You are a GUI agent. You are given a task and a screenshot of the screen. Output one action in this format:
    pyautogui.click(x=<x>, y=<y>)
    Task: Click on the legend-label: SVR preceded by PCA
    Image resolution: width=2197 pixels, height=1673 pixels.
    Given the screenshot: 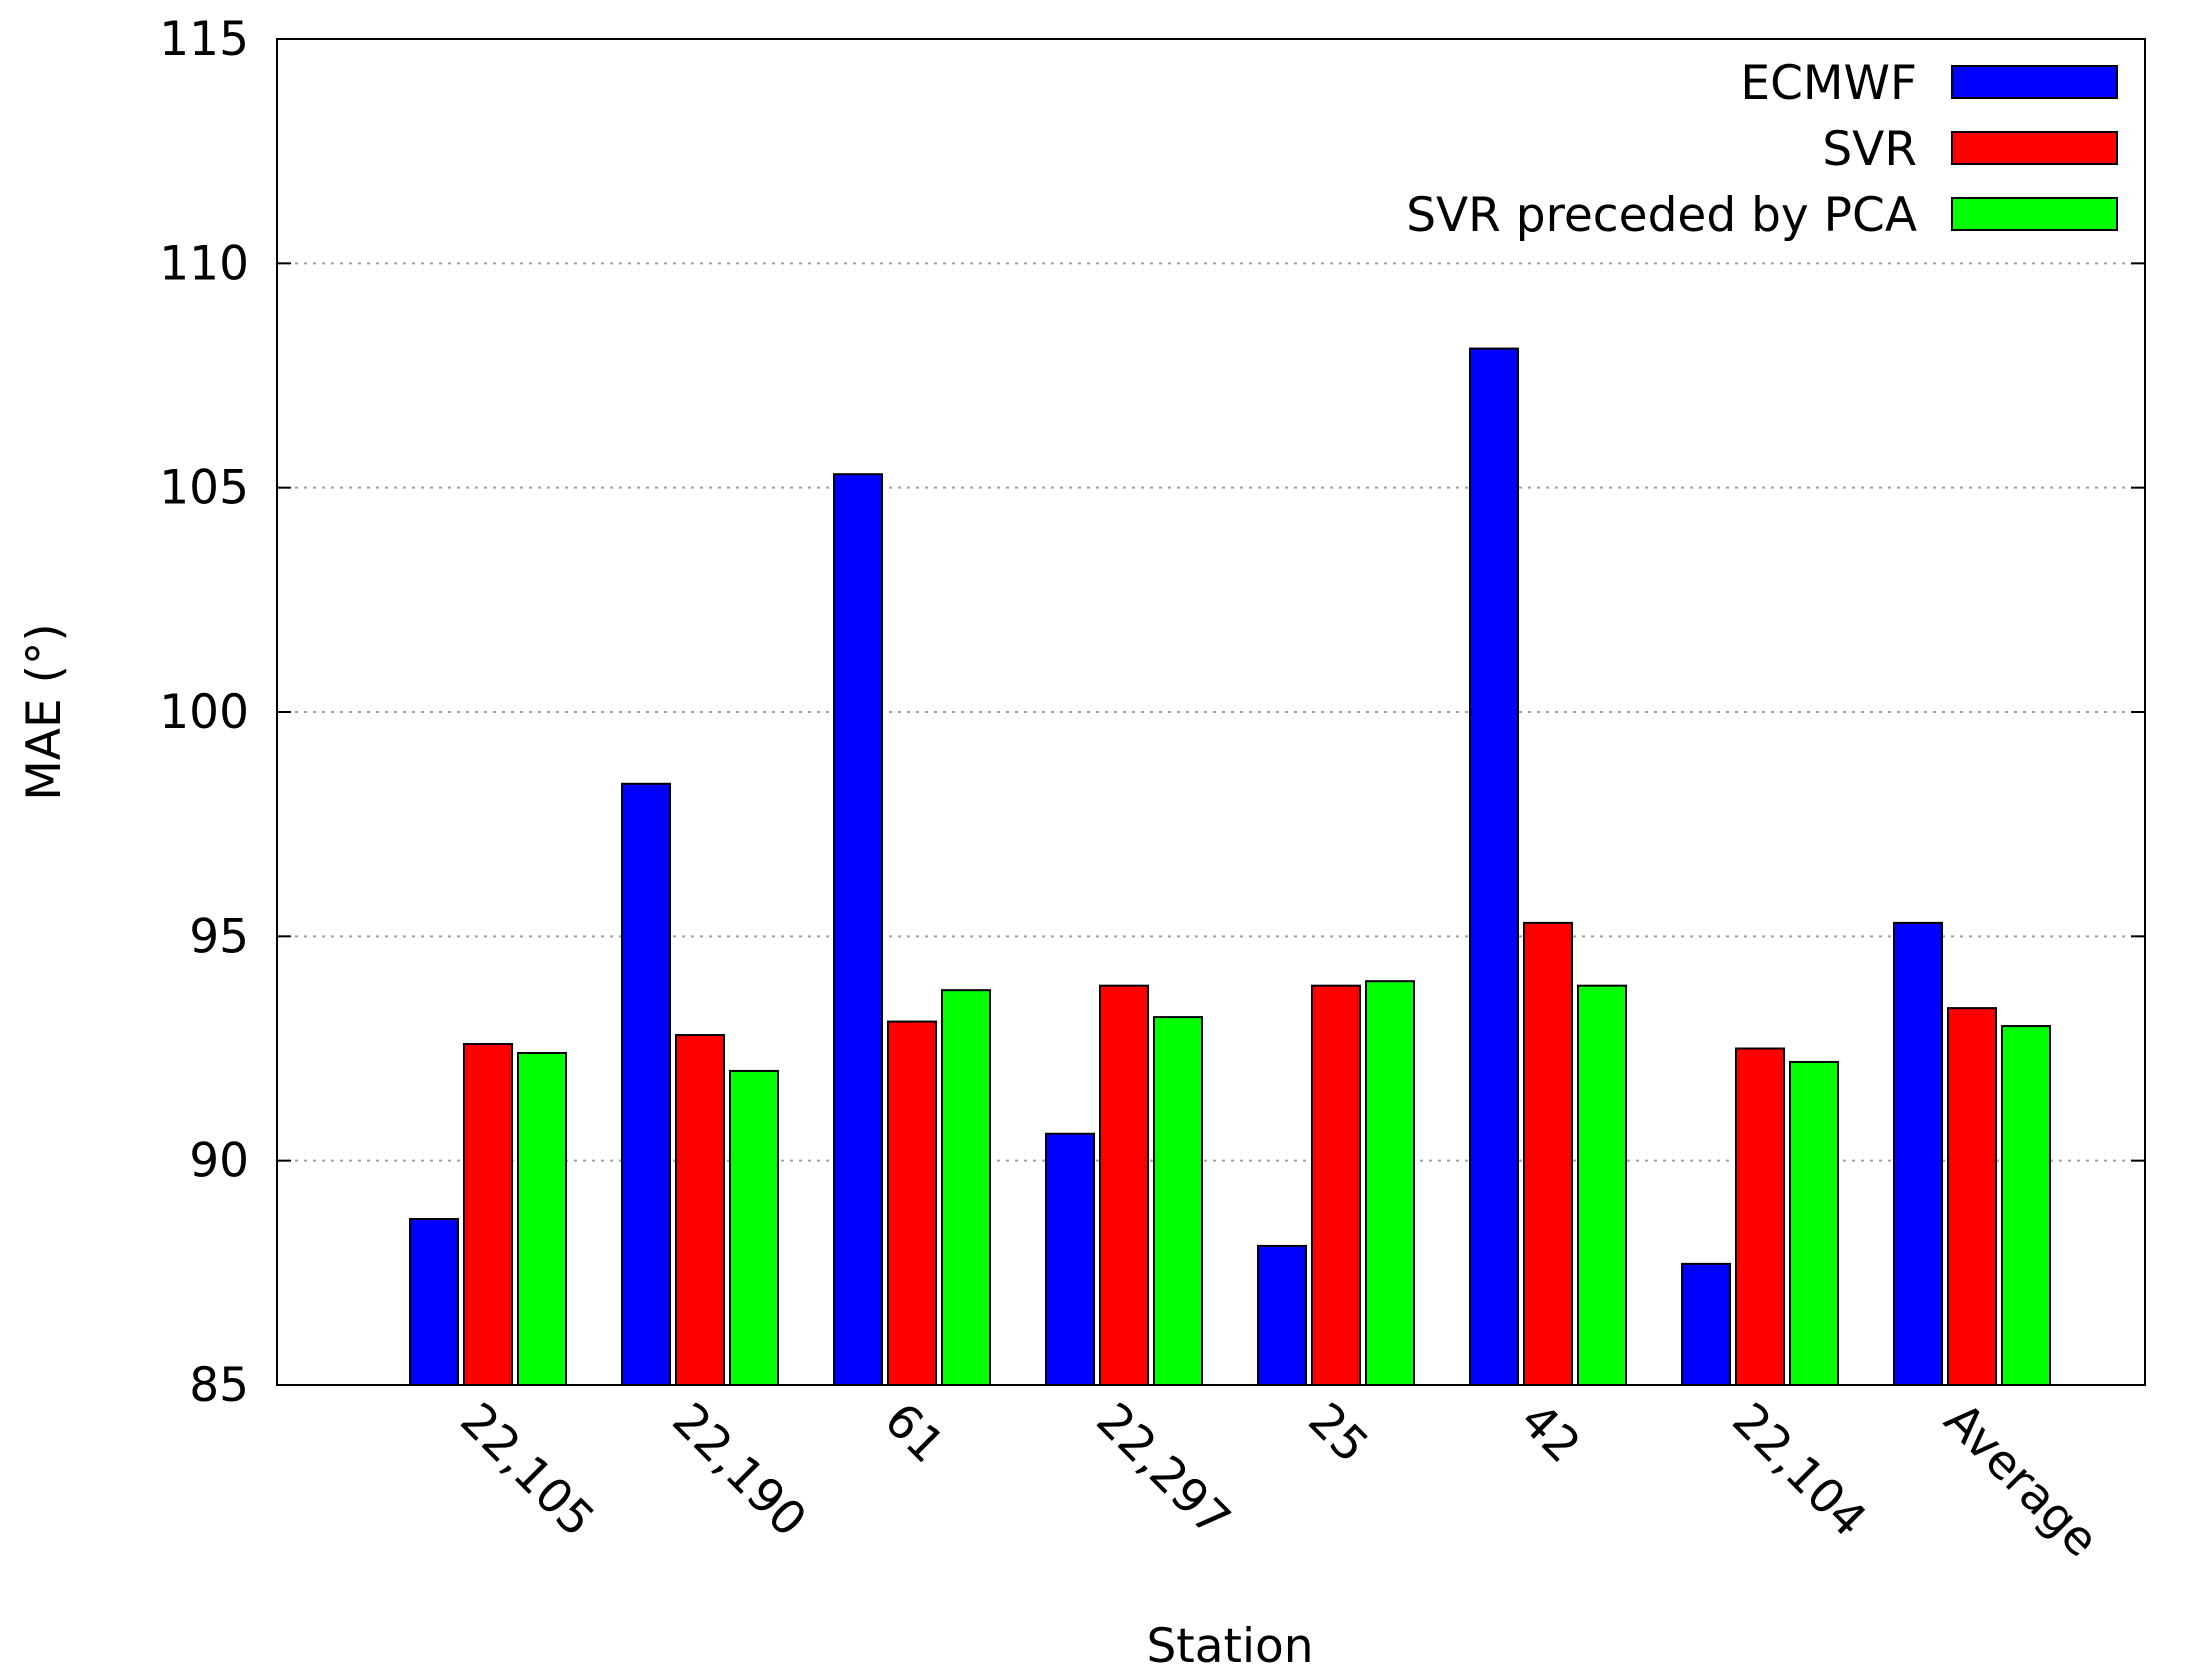 What is the action you would take?
    pyautogui.click(x=1661, y=215)
    